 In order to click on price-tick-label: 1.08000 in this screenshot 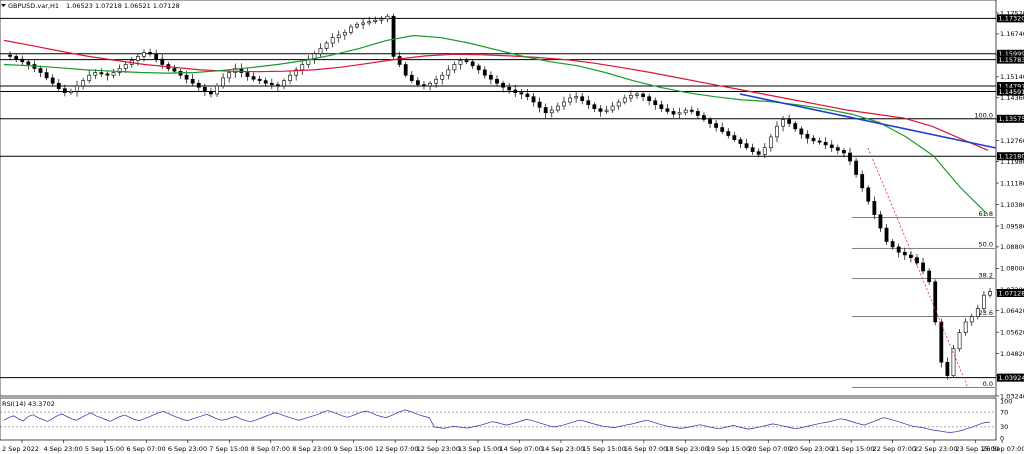, I will do `click(1012, 269)`.